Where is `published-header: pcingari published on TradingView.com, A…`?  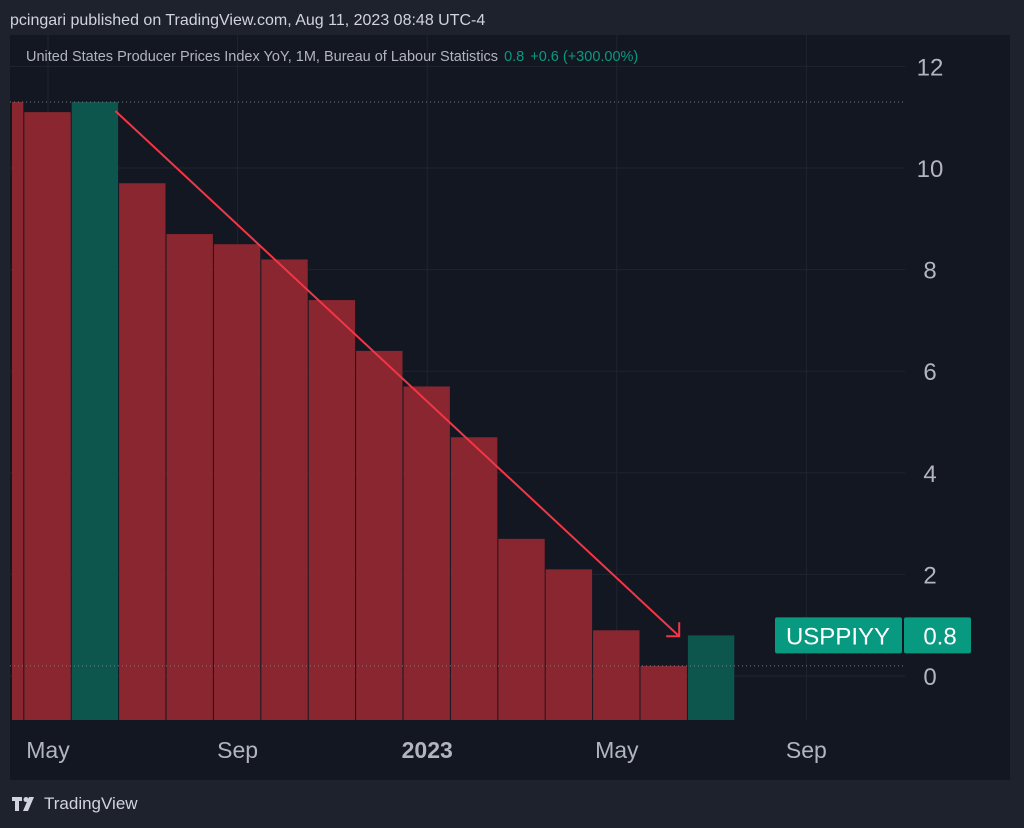
published-header: pcingari published on TradingView.com, A… is located at coordinates (248, 20).